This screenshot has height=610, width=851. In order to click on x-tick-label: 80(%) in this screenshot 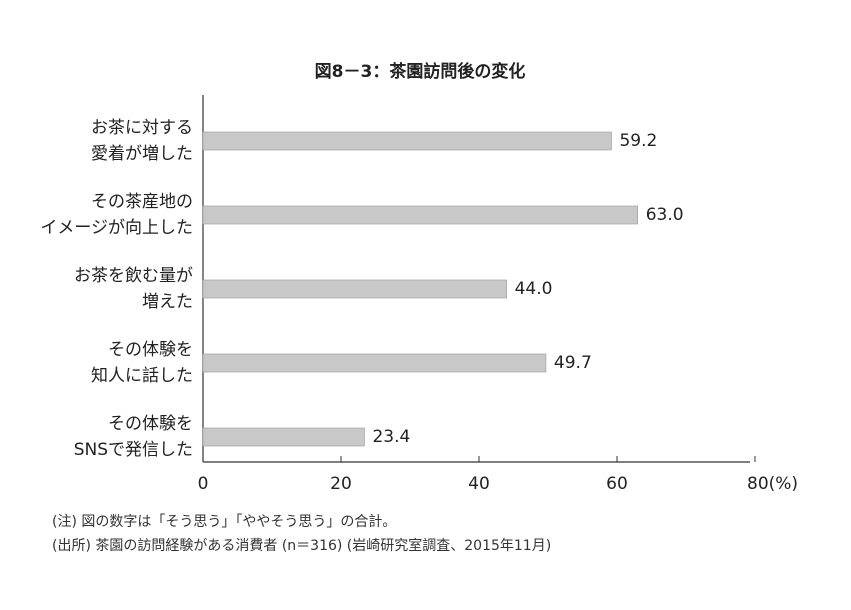, I will do `click(772, 484)`.